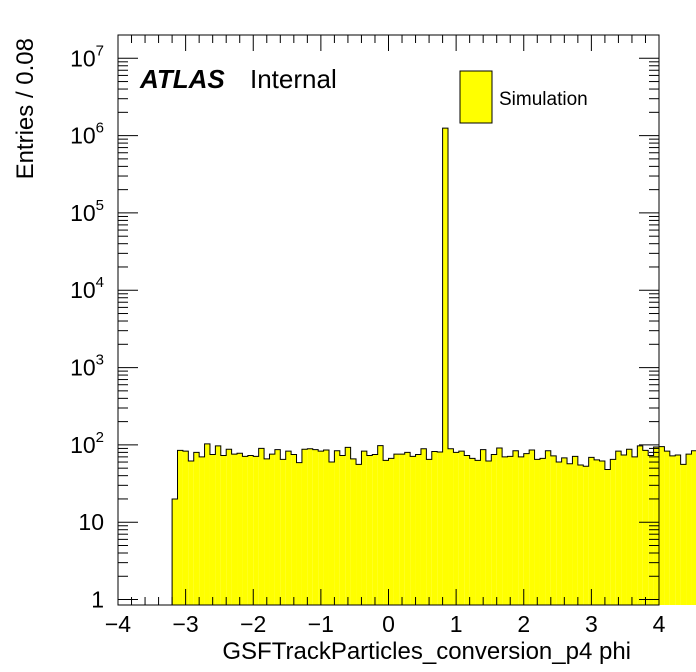  What do you see at coordinates (456, 624) in the screenshot?
I see `x-tick-label: 1` at bounding box center [456, 624].